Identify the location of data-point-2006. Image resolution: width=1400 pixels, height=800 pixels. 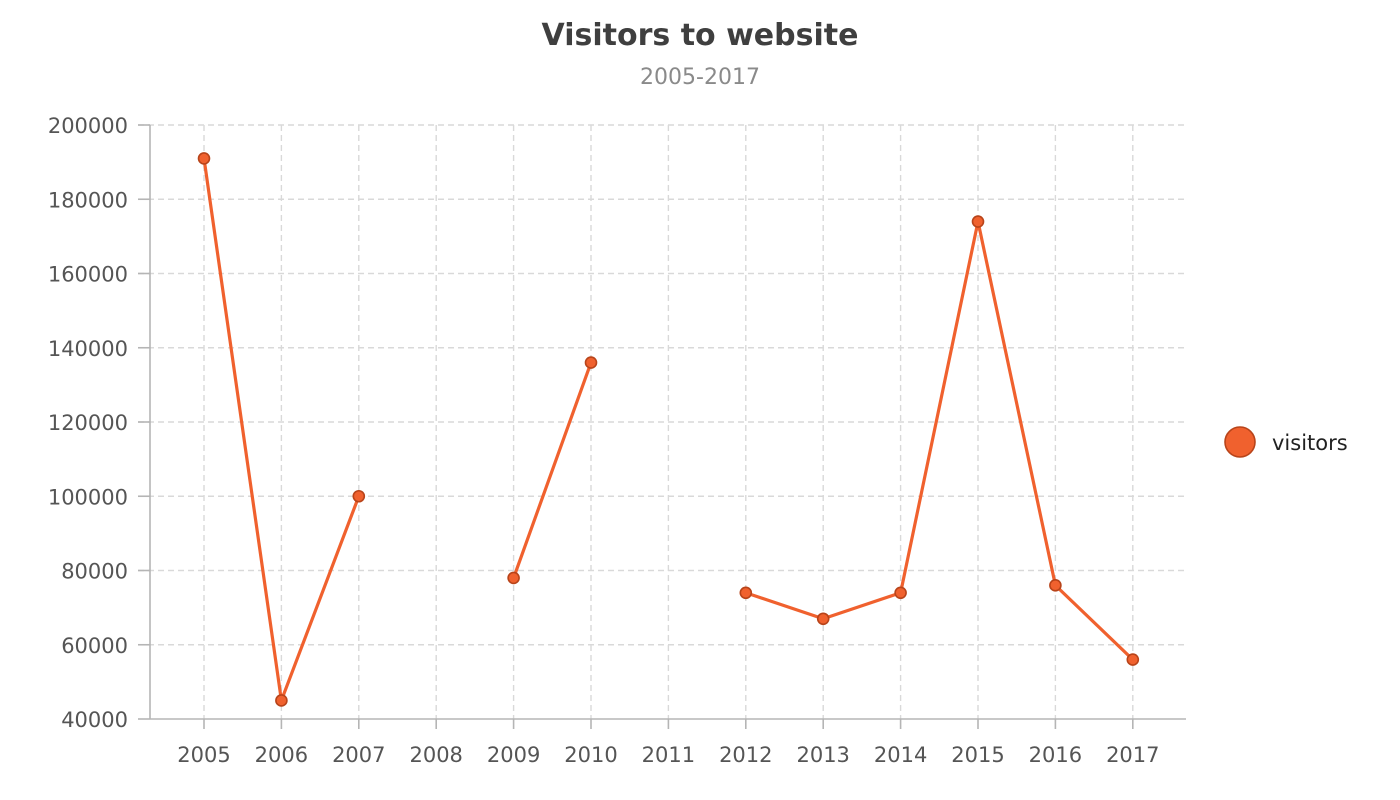
(281, 700).